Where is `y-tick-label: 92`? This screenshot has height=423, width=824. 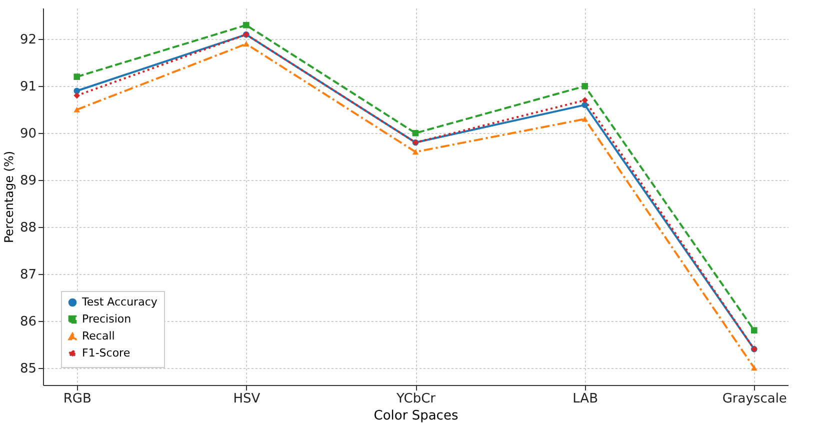 y-tick-label: 92 is located at coordinates (28, 40).